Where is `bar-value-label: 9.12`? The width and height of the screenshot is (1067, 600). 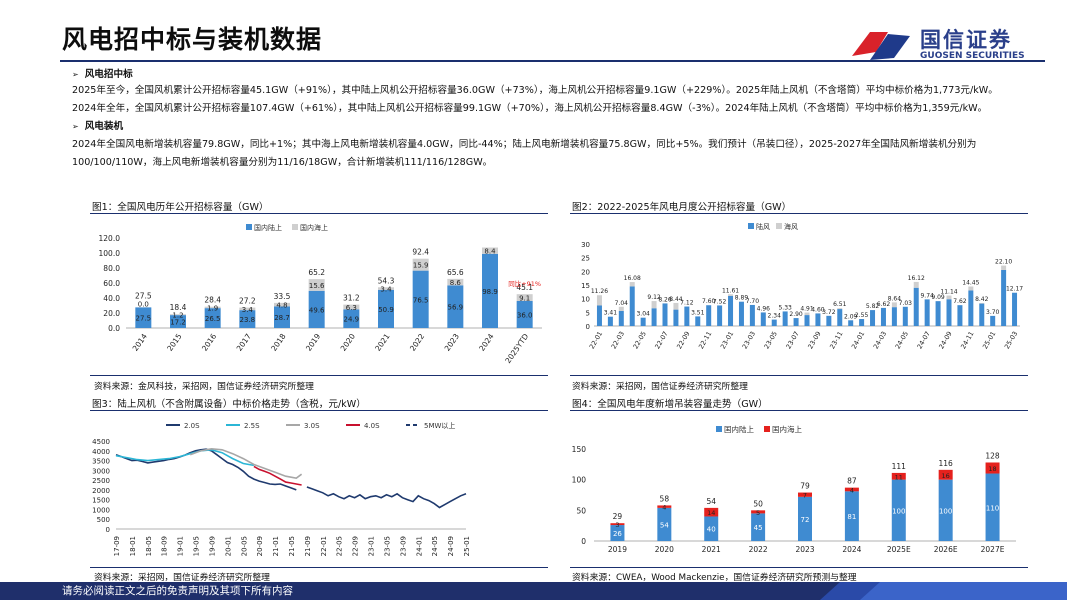
bar-value-label: 9.12 is located at coordinates (654, 297).